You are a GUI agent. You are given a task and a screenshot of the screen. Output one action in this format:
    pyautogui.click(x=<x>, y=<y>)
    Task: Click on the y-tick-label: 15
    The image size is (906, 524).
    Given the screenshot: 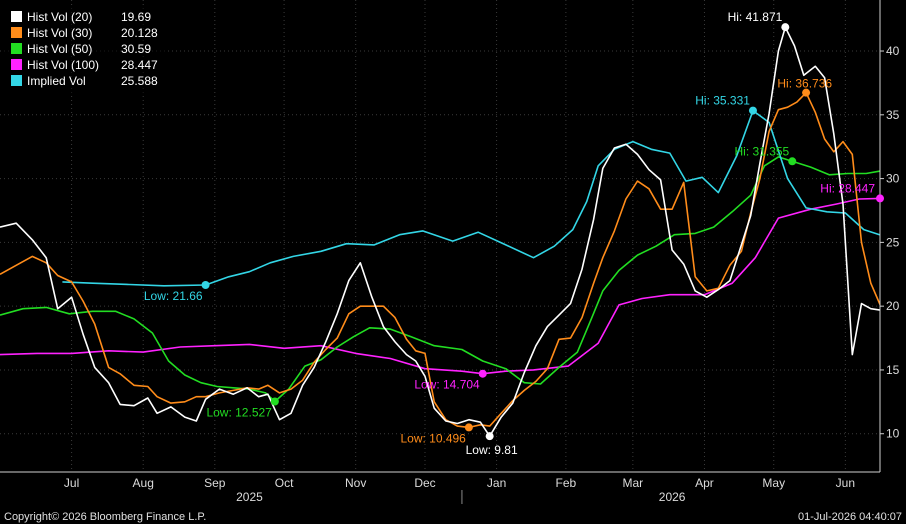 What is the action you would take?
    pyautogui.click(x=893, y=370)
    